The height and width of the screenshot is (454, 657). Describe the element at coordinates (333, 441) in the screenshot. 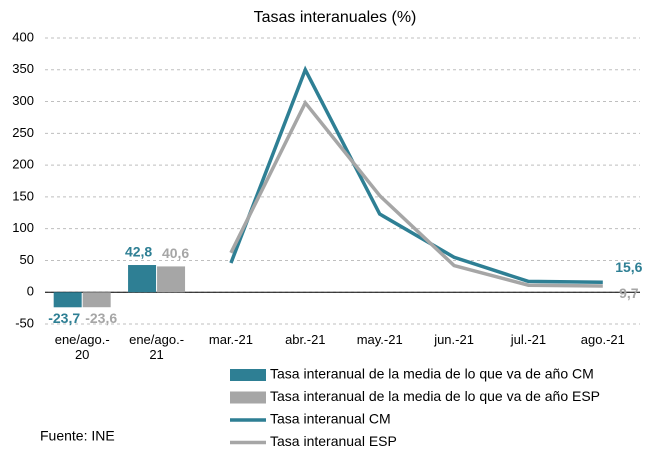

I see `legend-label: Tasa interanual ESP` at that location.